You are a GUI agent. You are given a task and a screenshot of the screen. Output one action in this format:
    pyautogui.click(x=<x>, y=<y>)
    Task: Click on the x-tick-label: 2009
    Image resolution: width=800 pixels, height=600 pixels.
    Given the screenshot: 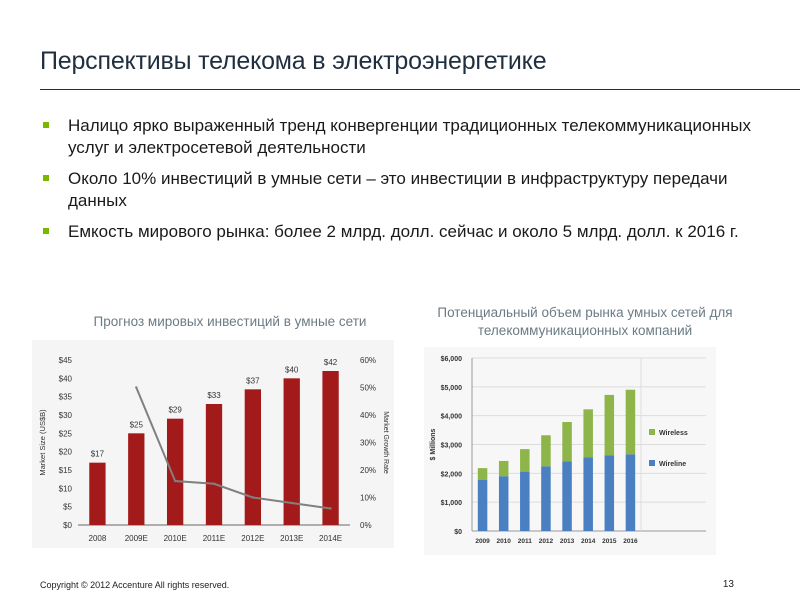 What is the action you would take?
    pyautogui.click(x=482, y=541)
    